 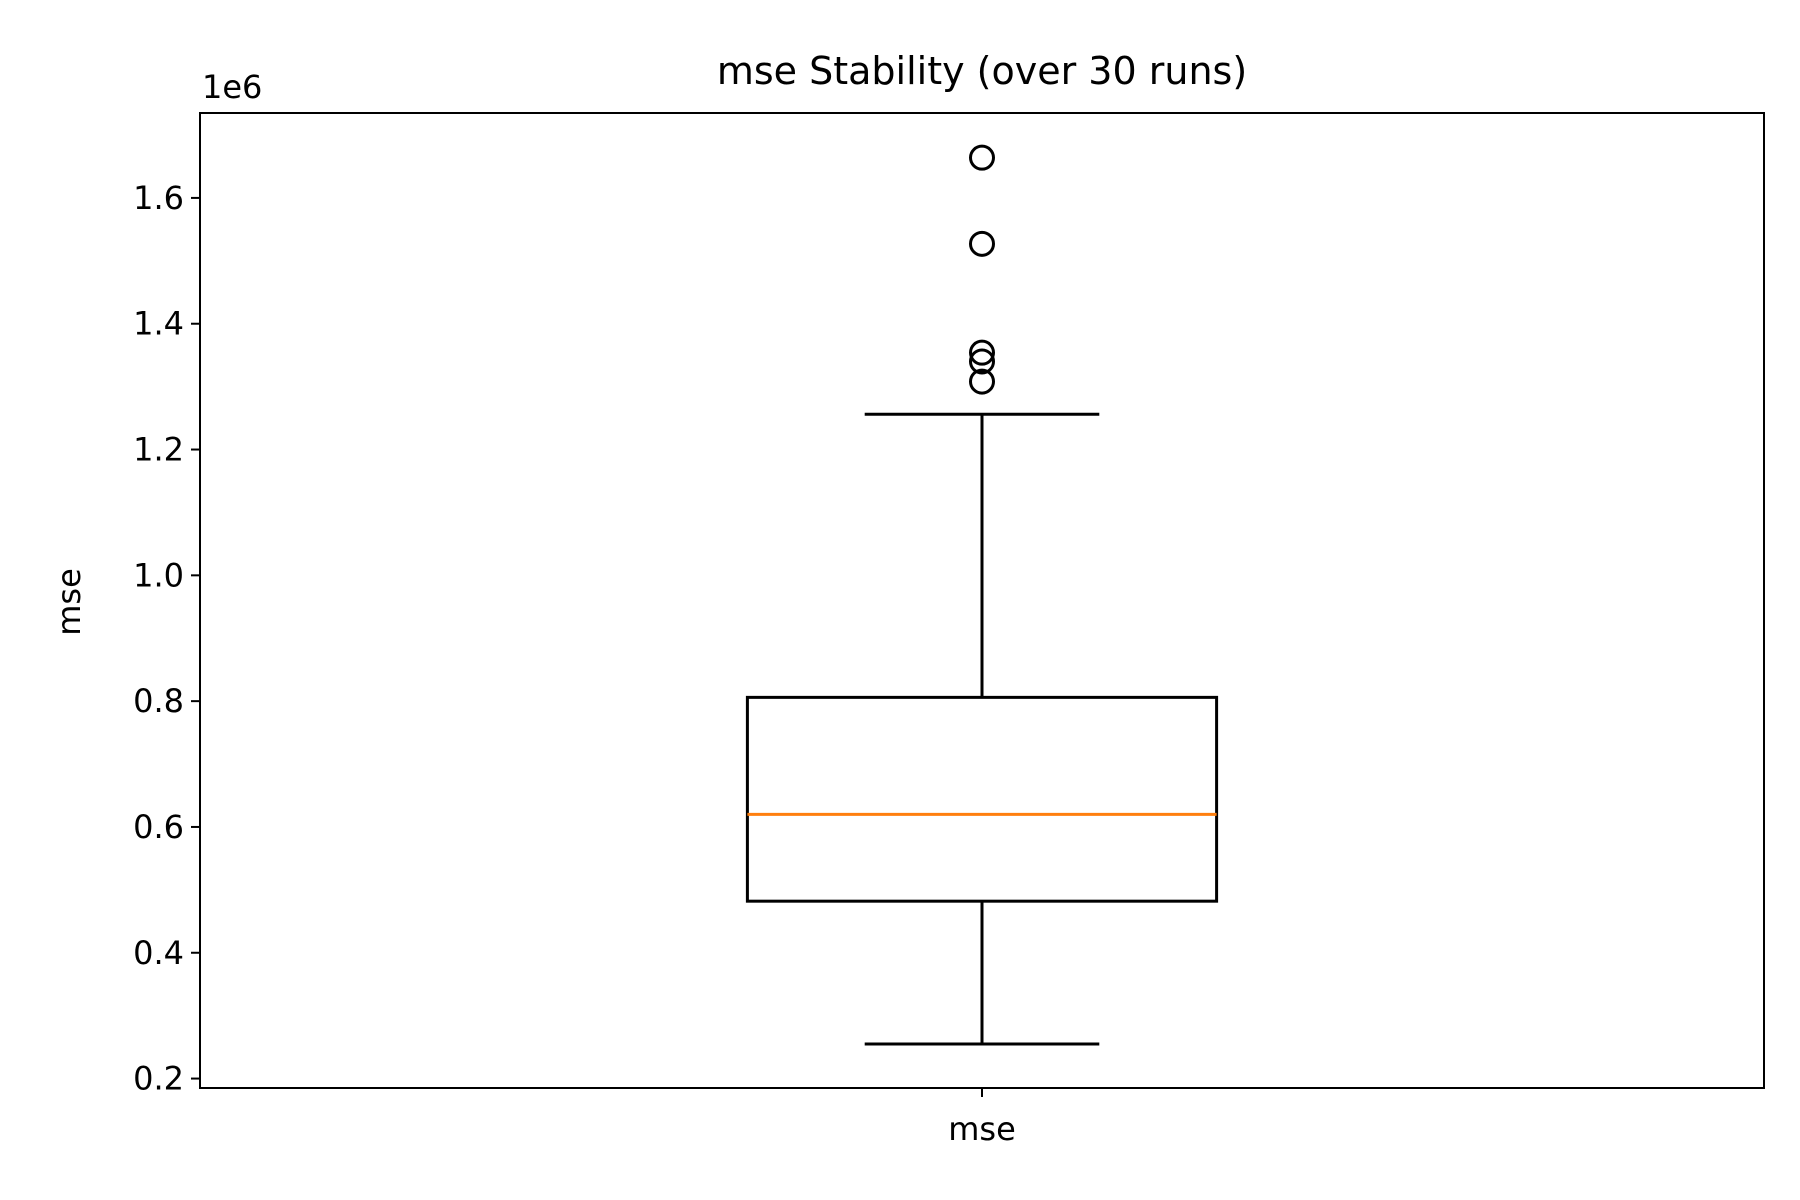 I want to click on y-tick-label: 0.2, so click(x=158, y=1079).